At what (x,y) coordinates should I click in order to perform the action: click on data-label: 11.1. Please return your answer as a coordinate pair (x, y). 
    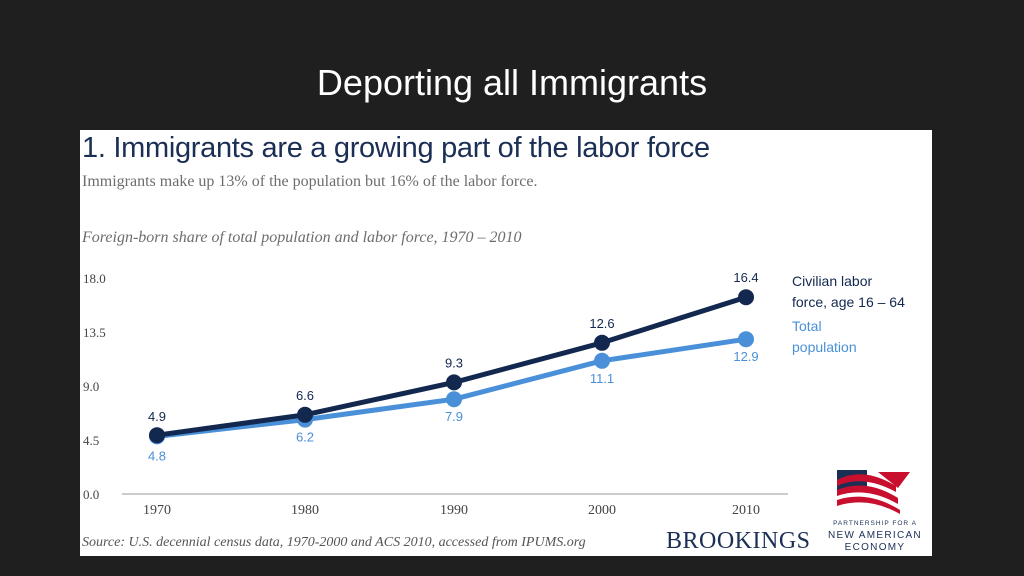
    Looking at the image, I should click on (602, 378).